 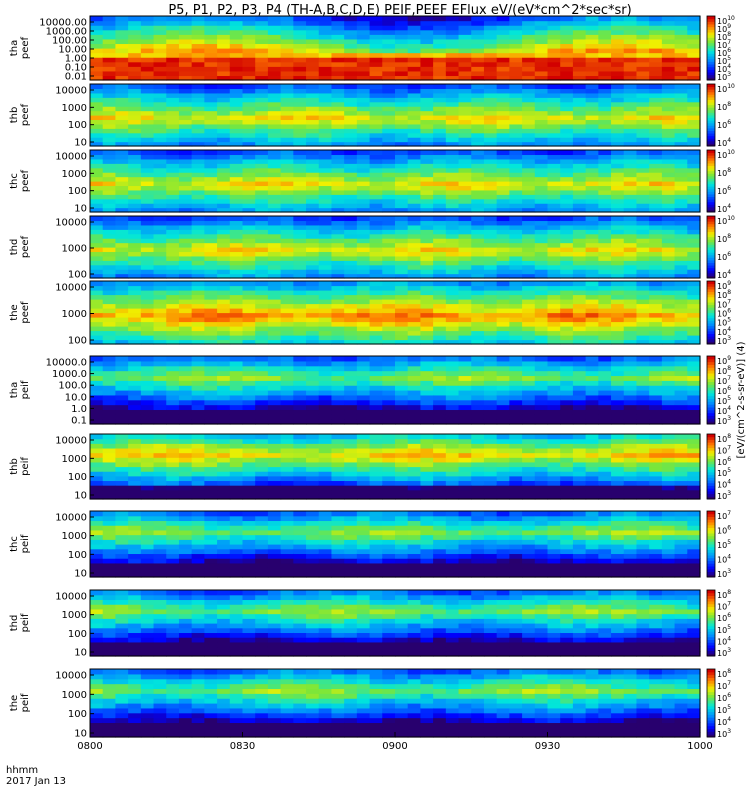 What do you see at coordinates (66, 363) in the screenshot?
I see `ytick-label: 10000.0` at bounding box center [66, 363].